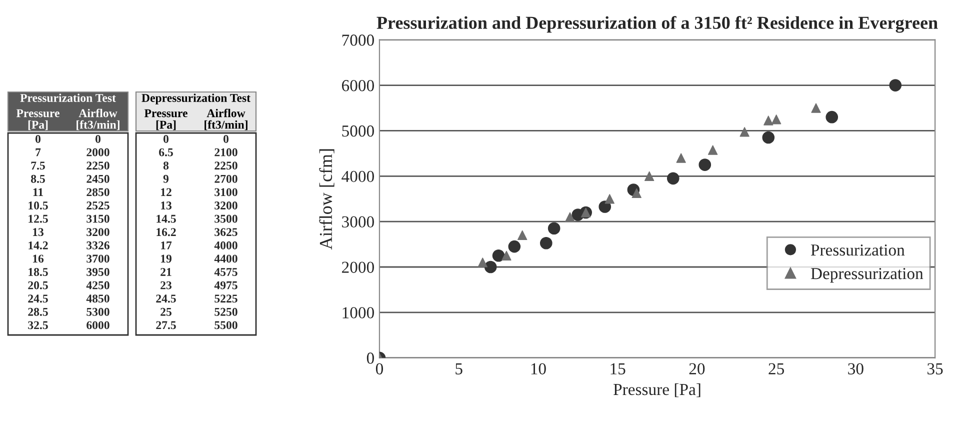  I want to click on text: 28.5, so click(38, 312).